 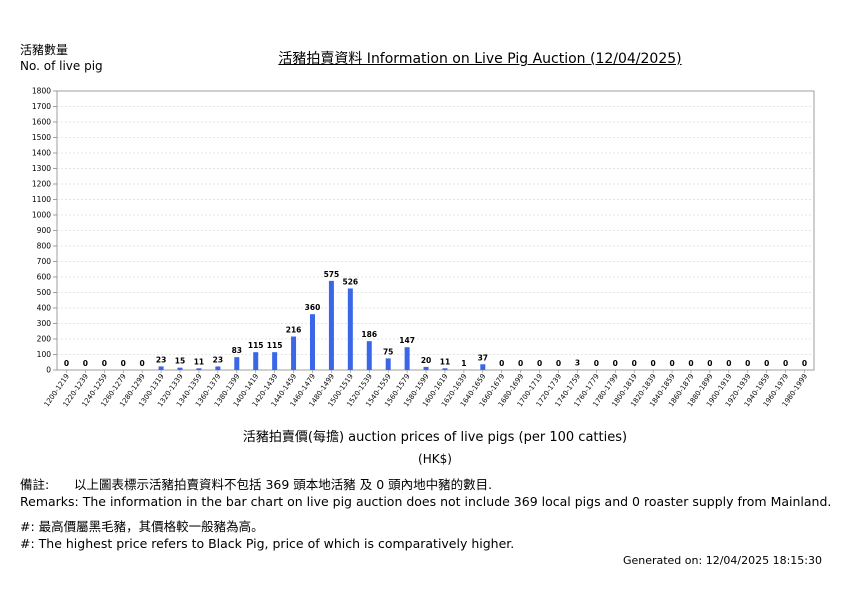 I want to click on data-label: 526, so click(x=351, y=281).